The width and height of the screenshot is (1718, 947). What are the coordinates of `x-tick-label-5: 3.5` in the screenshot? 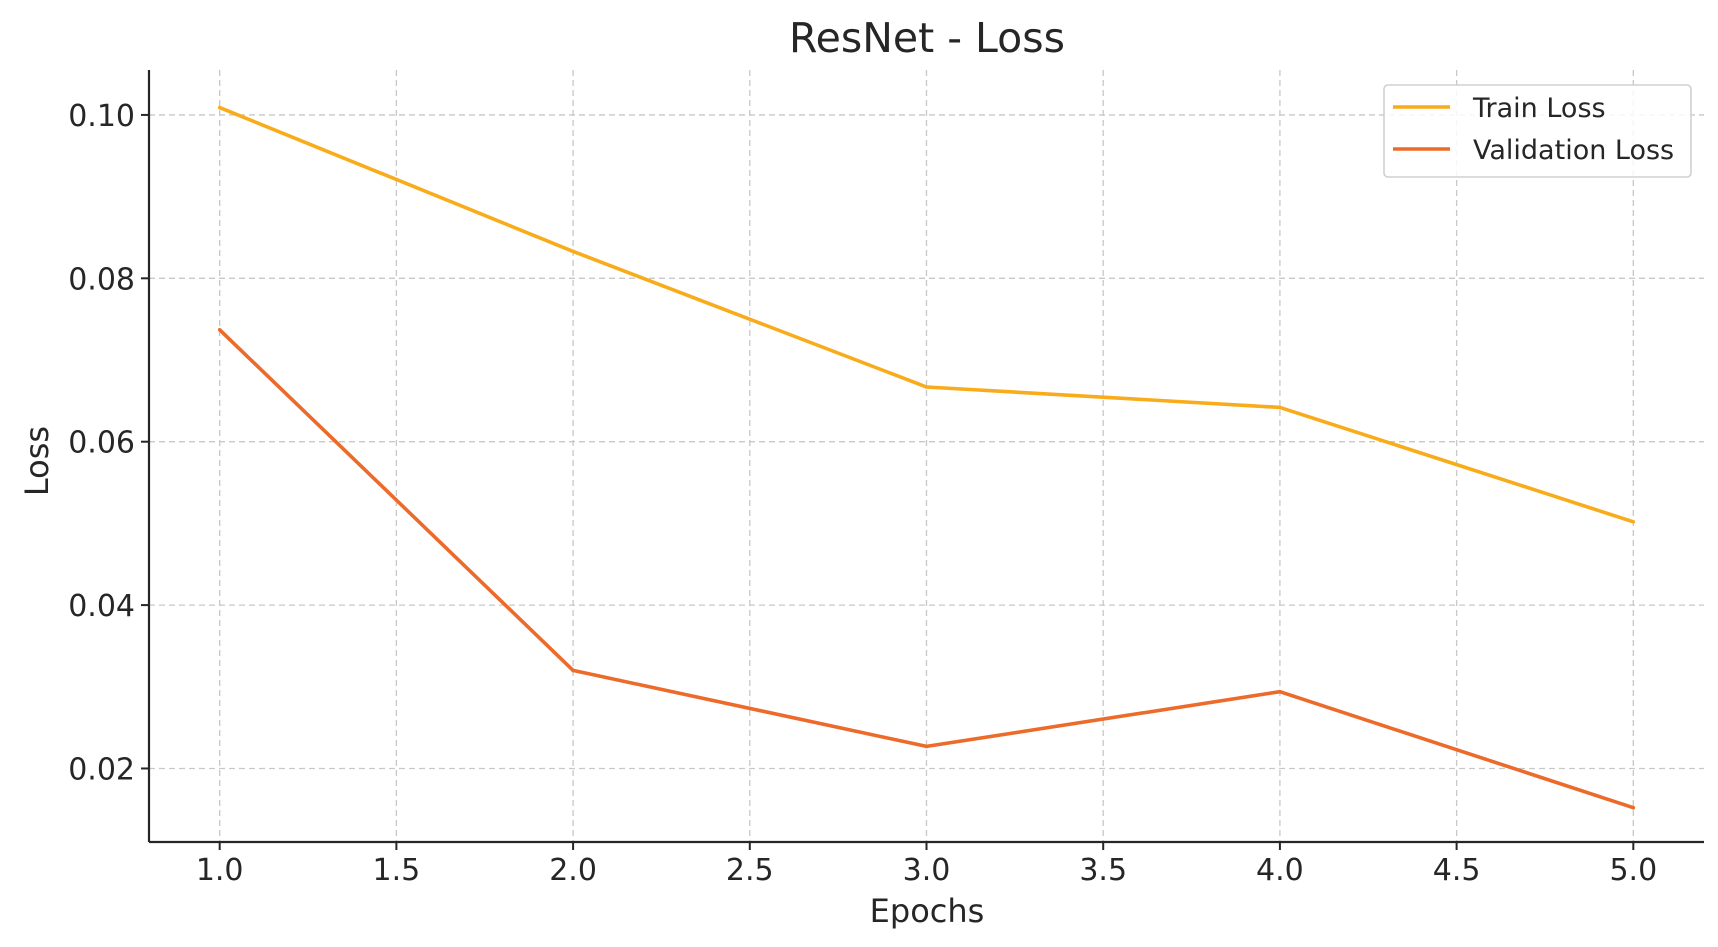 It's located at (1103, 870).